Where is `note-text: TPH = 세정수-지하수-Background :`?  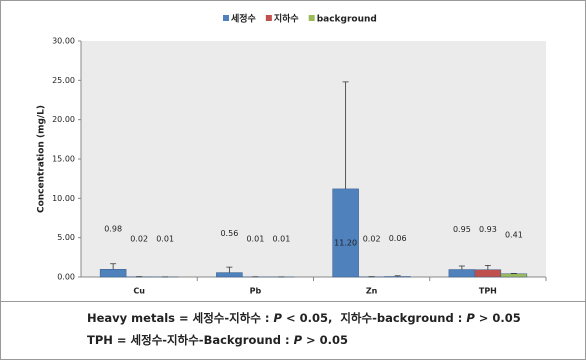
note-text: TPH = 세정수-지하수-Background : is located at coordinates (190, 340).